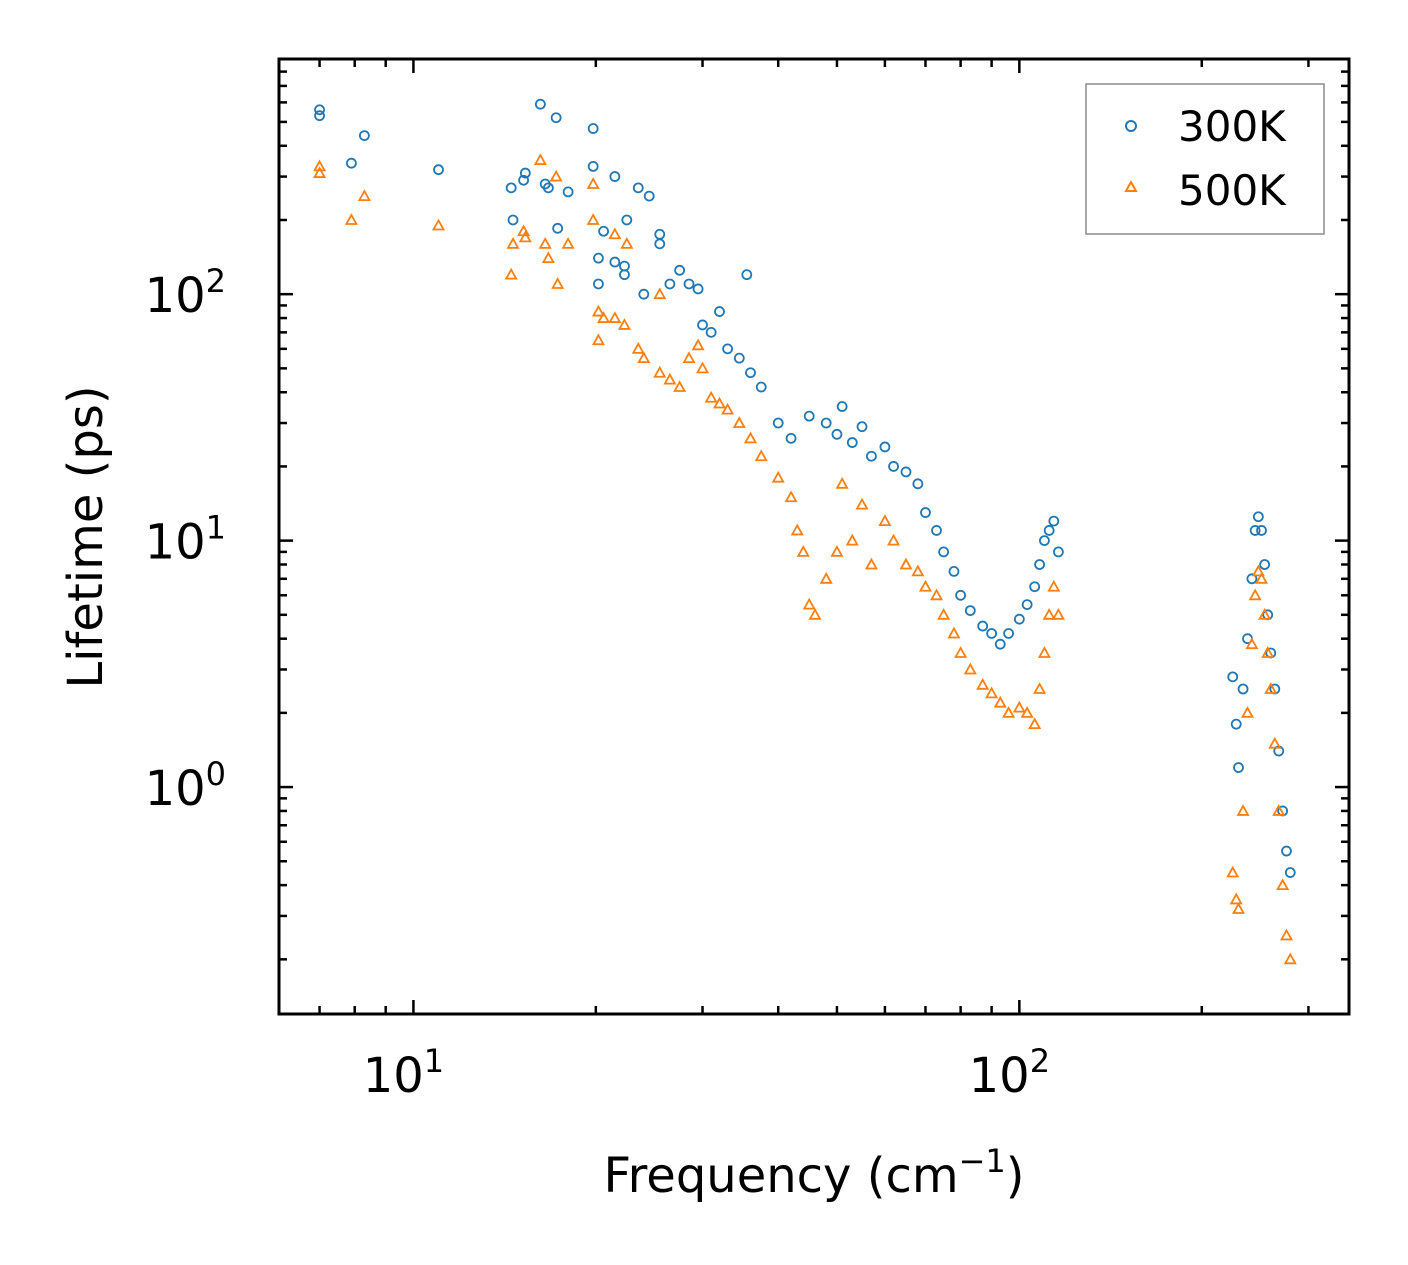 The height and width of the screenshot is (1265, 1408). I want to click on x-axis-title-superscript: −1, so click(982, 1161).